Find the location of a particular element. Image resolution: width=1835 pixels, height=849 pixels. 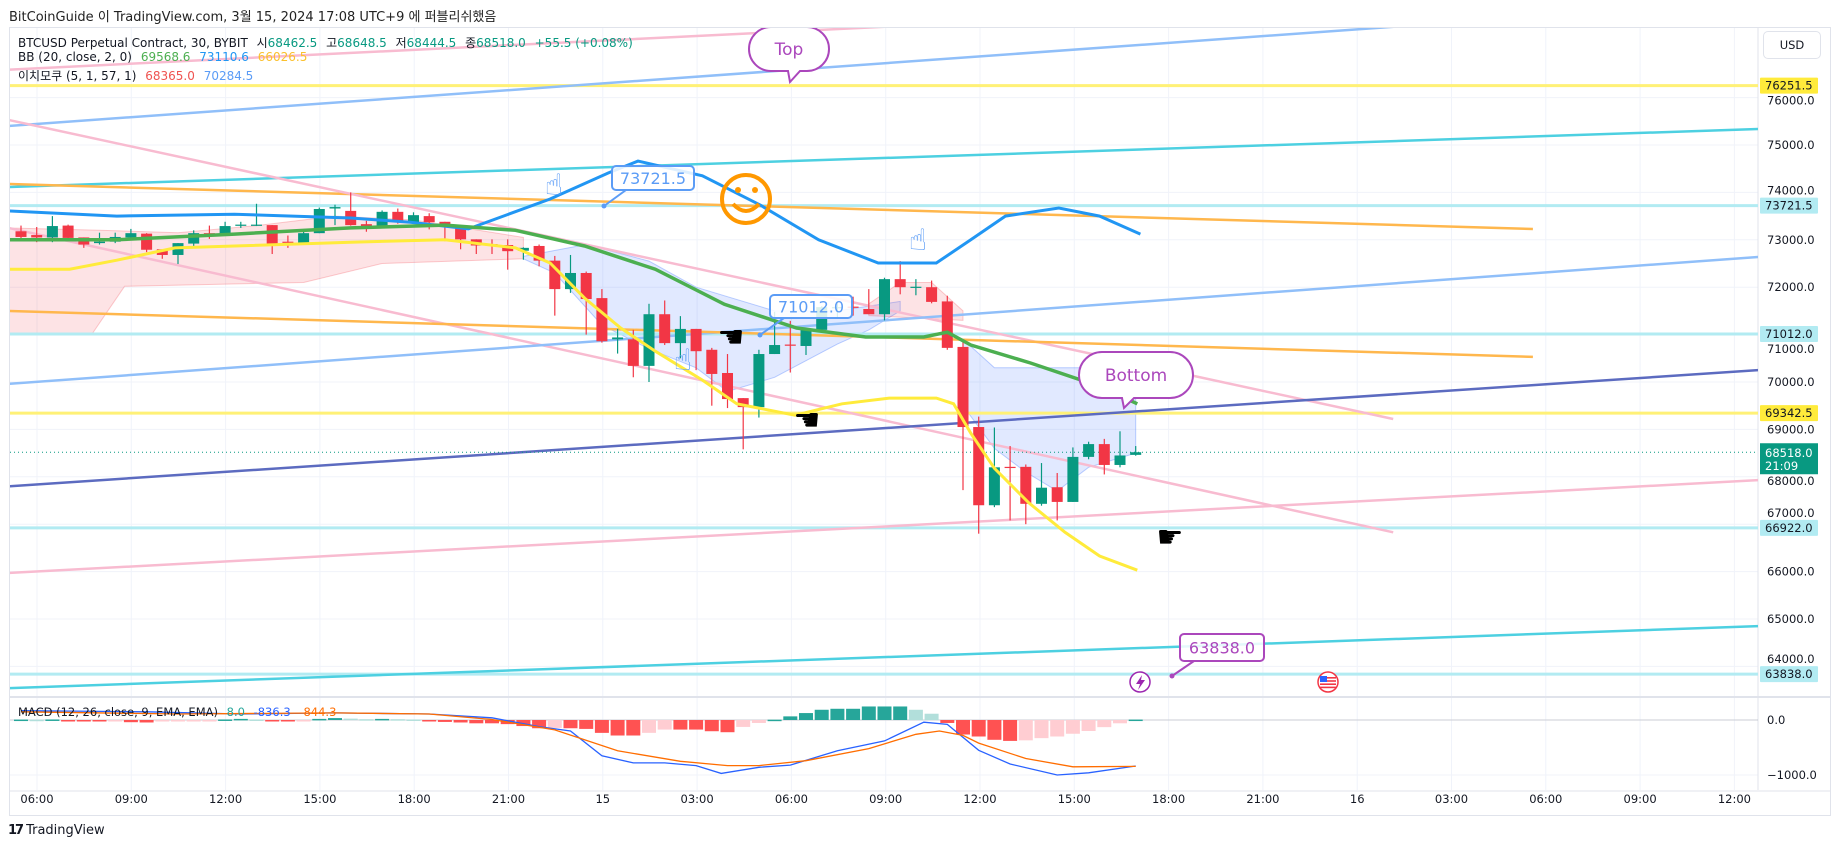

time-tick-label: 16 is located at coordinates (1357, 799).